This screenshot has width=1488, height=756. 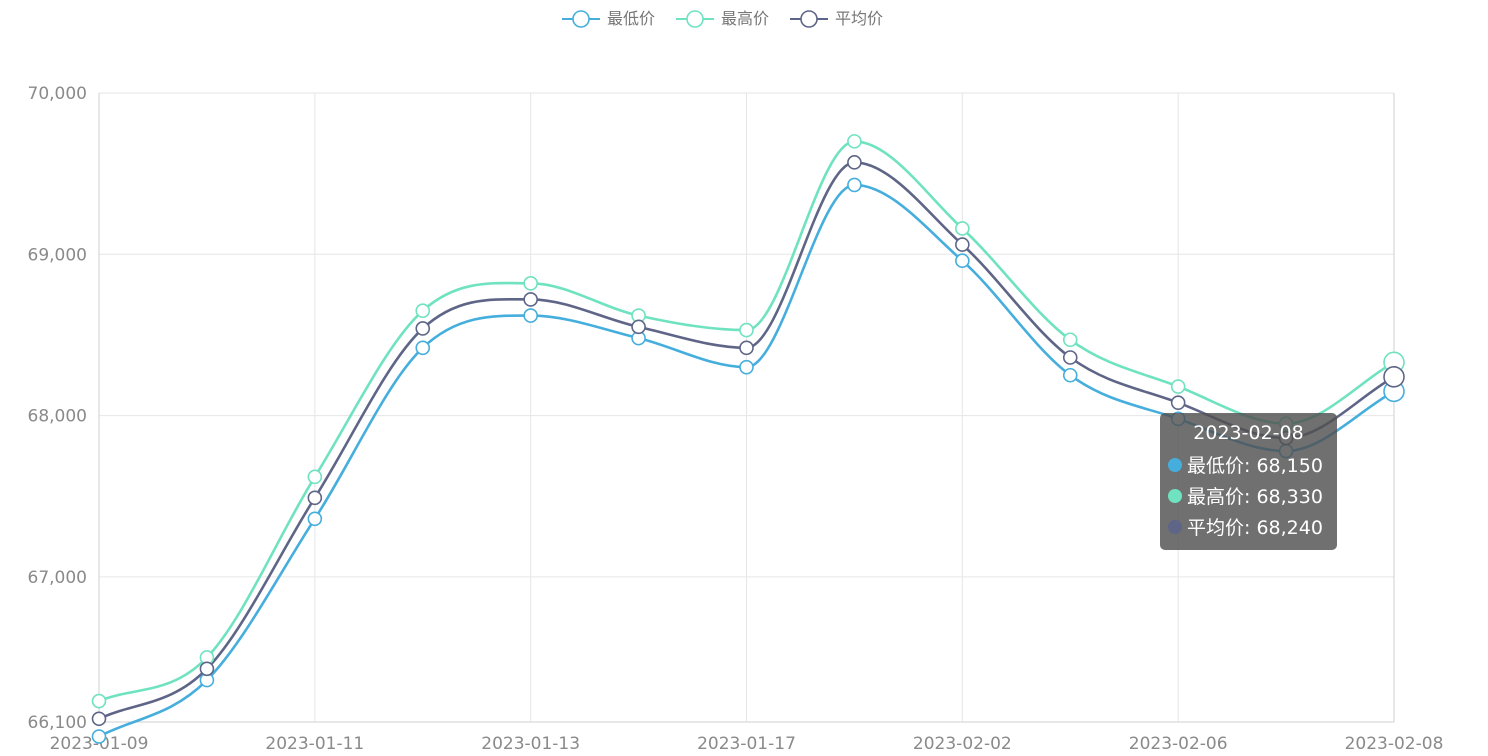 What do you see at coordinates (1175, 464) in the screenshot?
I see `tooltip-dot-low` at bounding box center [1175, 464].